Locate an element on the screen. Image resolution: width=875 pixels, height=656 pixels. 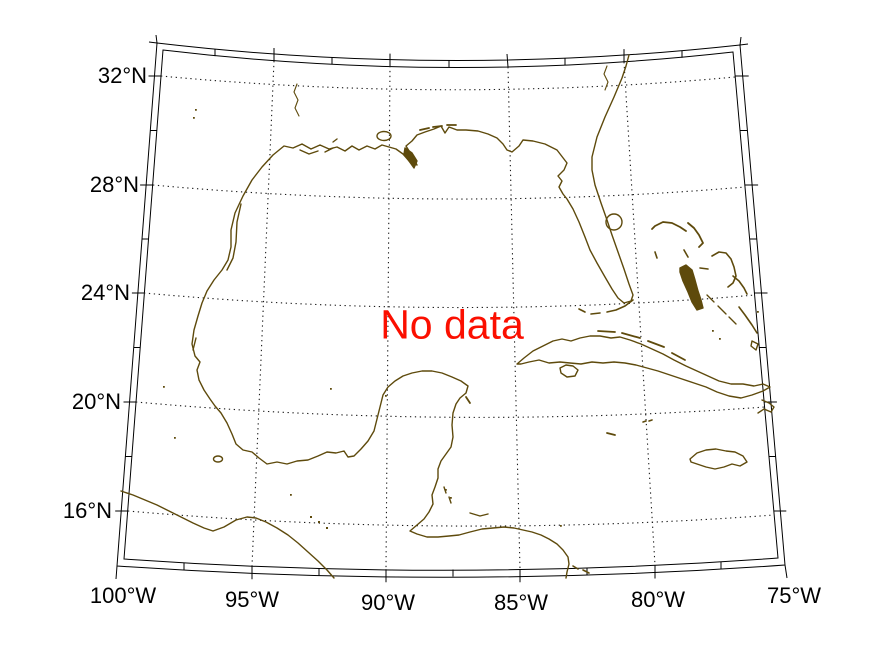
coast-jamaica is located at coordinates (718, 459).